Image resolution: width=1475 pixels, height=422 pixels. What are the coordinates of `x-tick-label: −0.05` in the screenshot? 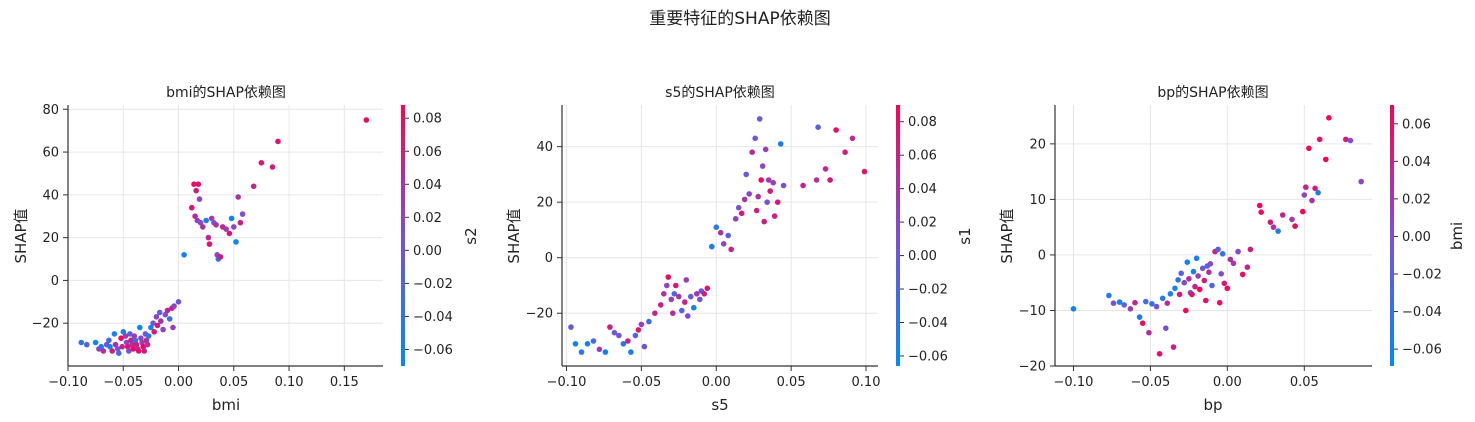 It's located at (641, 382).